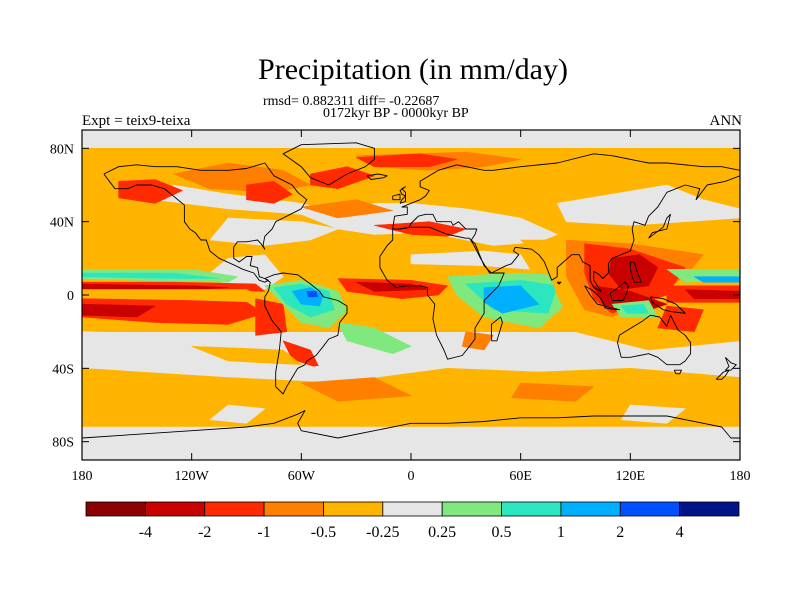 This screenshot has height=600, width=800. Describe the element at coordinates (204, 532) in the screenshot. I see `colorbar-label: -2` at that location.